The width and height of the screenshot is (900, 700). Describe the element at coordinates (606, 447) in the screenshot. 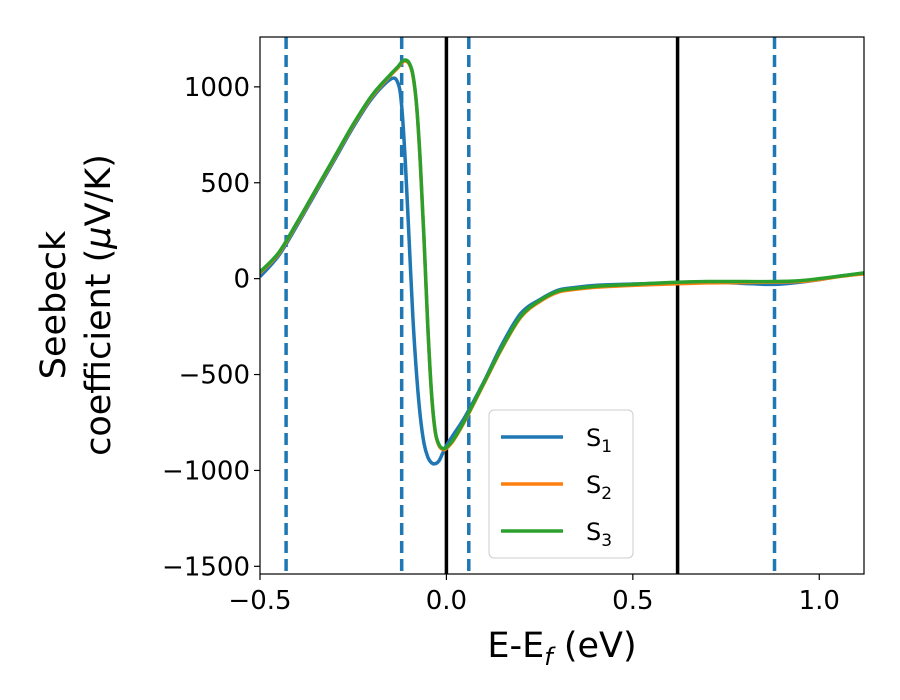

I see `legend-label-sub: 1` at that location.